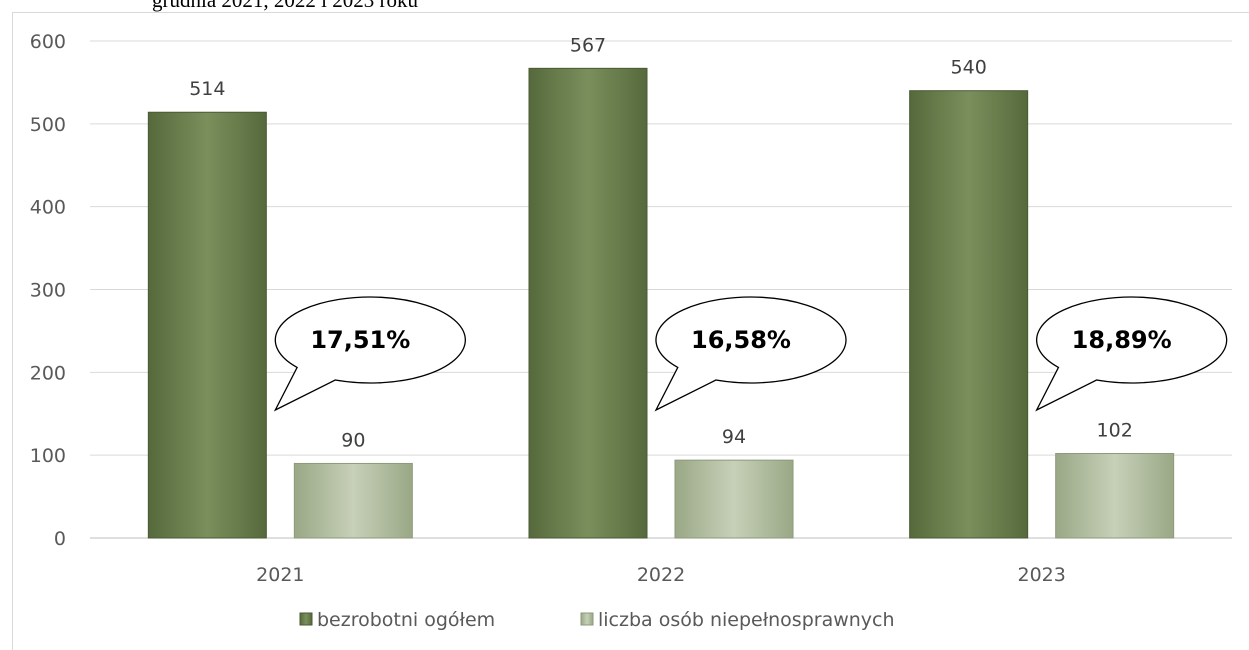 This screenshot has height=650, width=1249. Describe the element at coordinates (353, 440) in the screenshot. I see `data-label: 90` at that location.